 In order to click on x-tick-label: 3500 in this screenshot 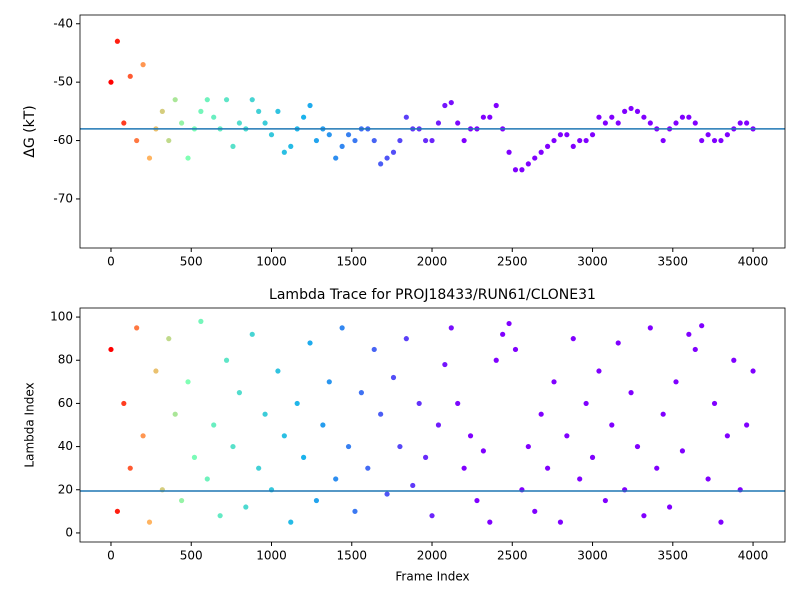, I will do `click(673, 262)`.